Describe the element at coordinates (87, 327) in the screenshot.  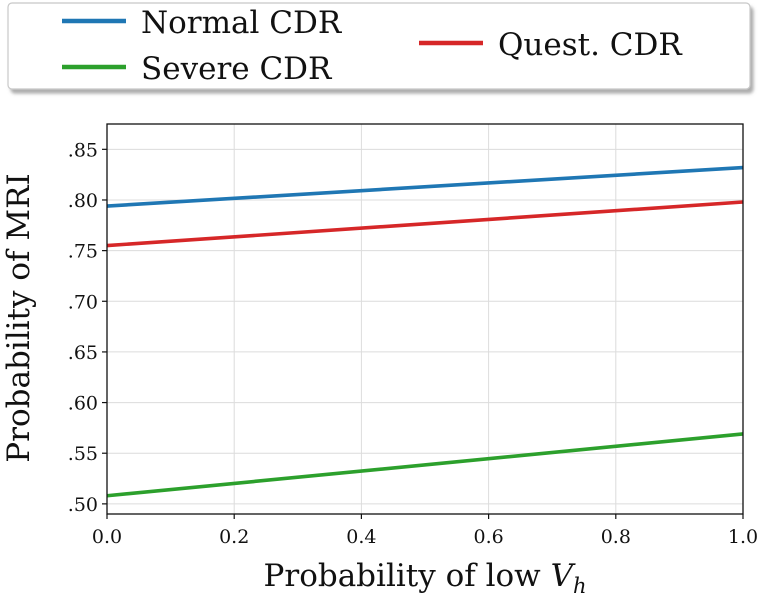
I see `y-axis-ticks: .50 .55 .60 .65 .70 .75 .80 .85` at that location.